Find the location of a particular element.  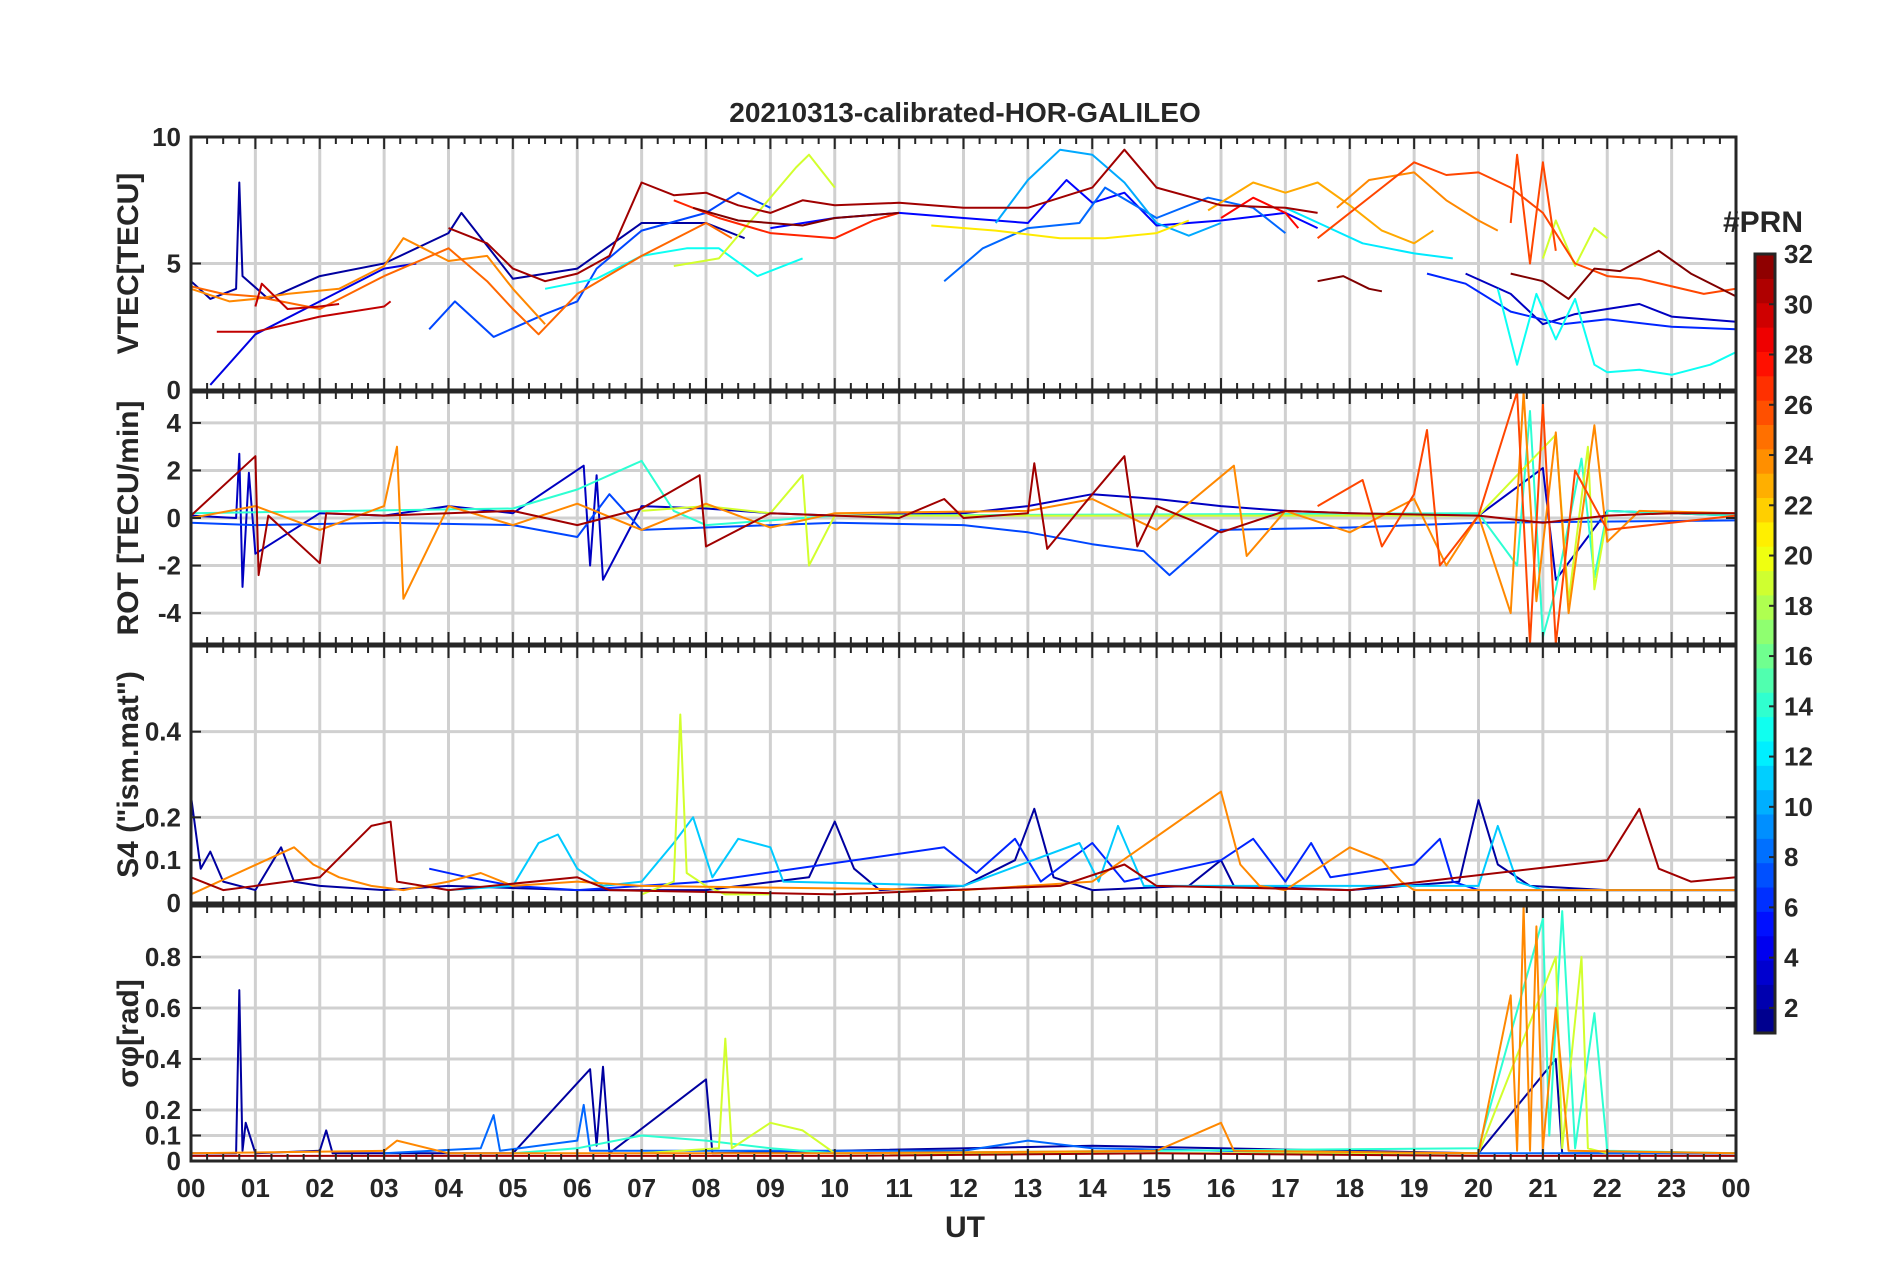

y-tick-label: 4 is located at coordinates (174, 423).